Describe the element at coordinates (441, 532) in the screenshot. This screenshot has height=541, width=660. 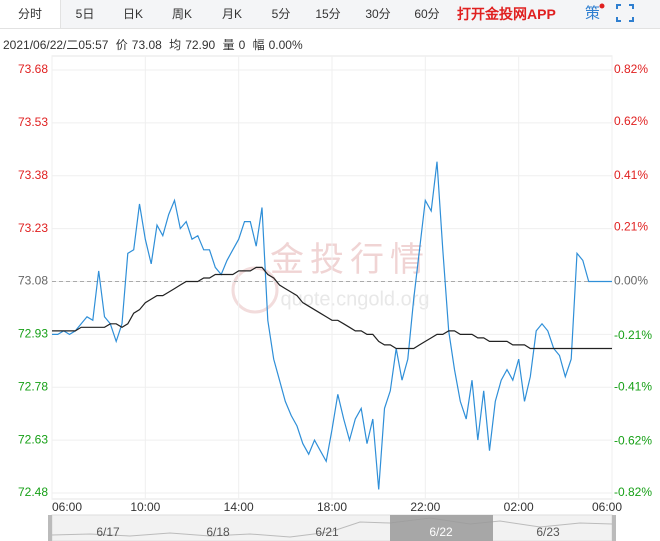
I see `navigator-date: 6/22` at that location.